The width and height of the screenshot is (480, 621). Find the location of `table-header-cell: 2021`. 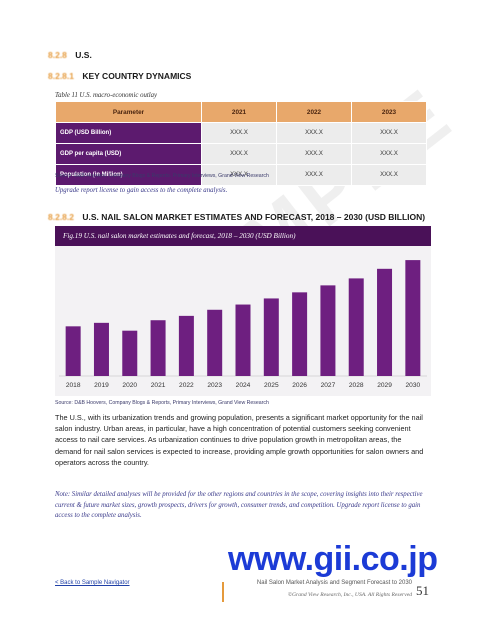

table-header-cell: 2021 is located at coordinates (239, 112).